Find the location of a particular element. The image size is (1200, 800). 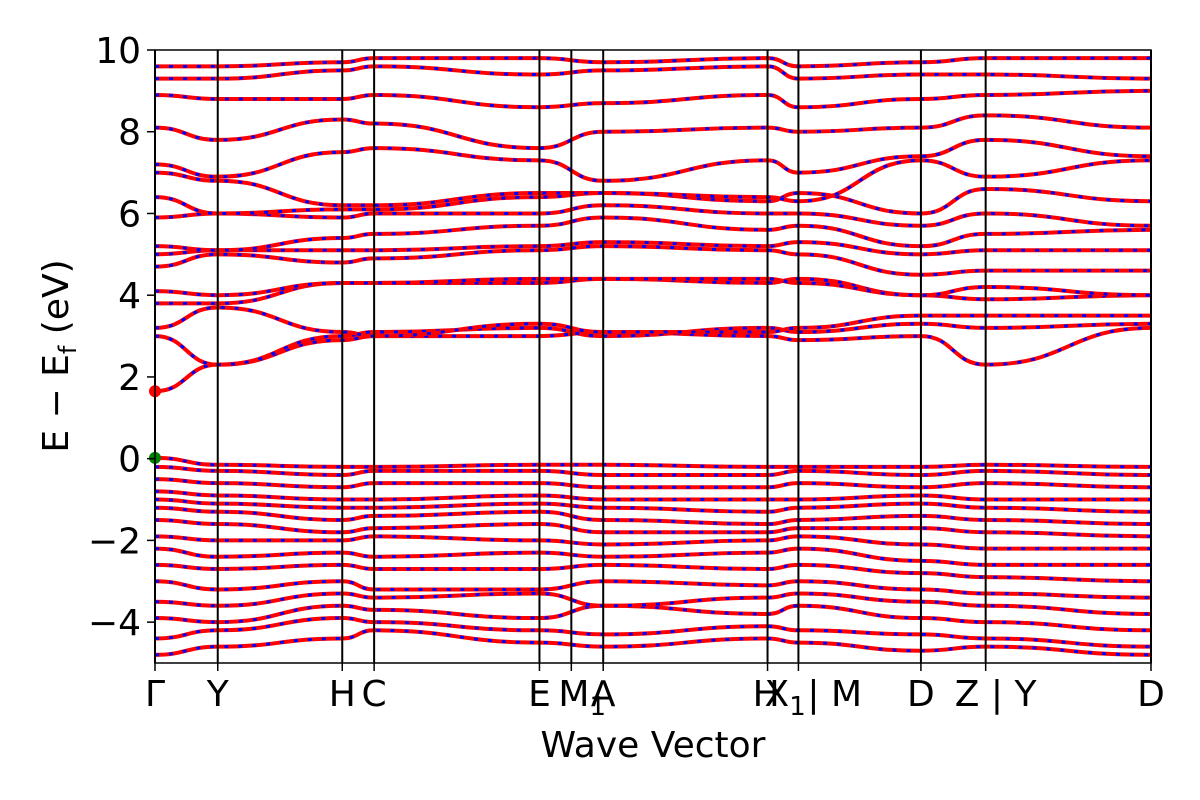

x-tick-label-10: D is located at coordinates (921, 694).